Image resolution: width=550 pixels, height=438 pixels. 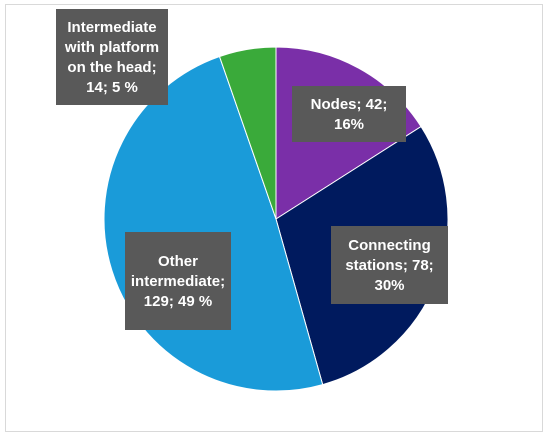 What do you see at coordinates (178, 301) in the screenshot?
I see `data-label-line: 129; 49 %` at bounding box center [178, 301].